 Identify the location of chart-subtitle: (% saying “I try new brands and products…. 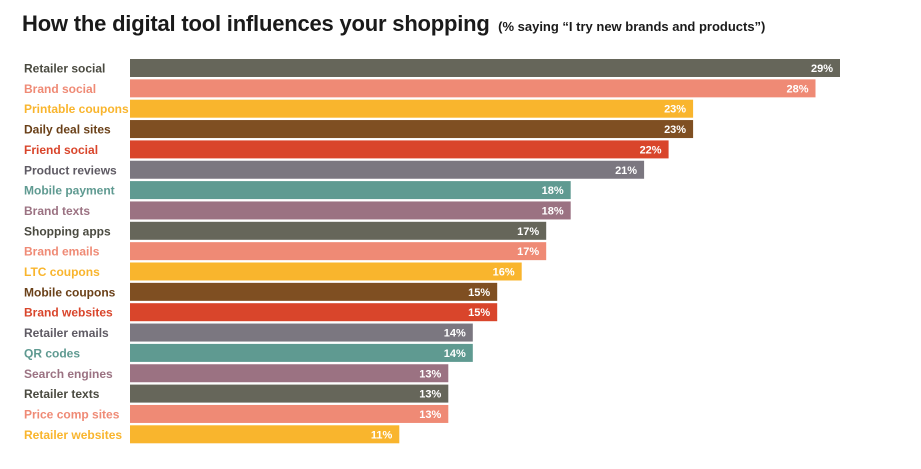
(632, 26).